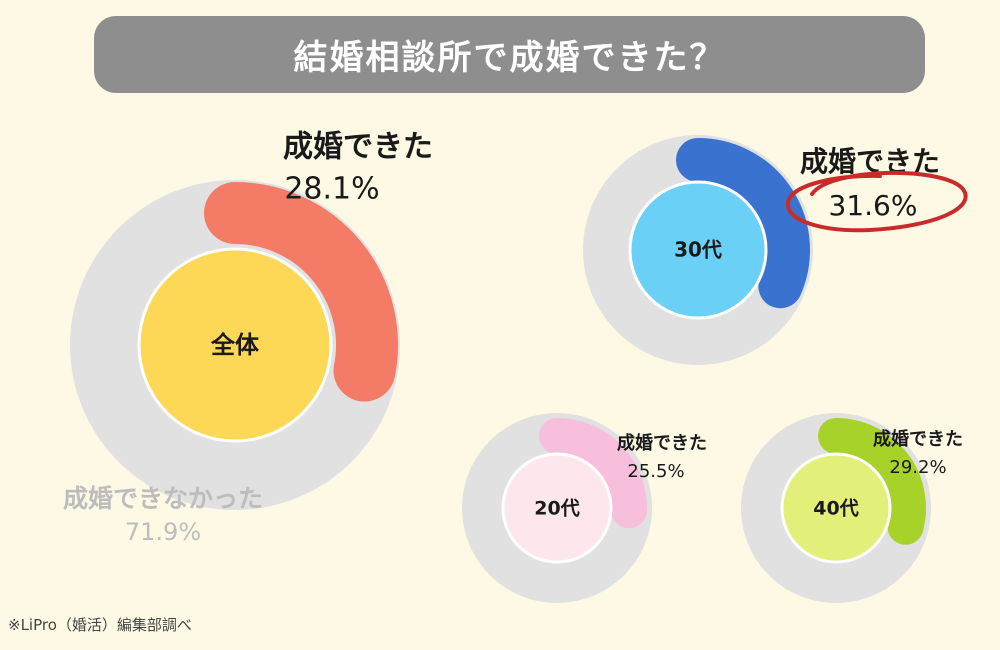 This screenshot has width=1000, height=650. What do you see at coordinates (509, 54) in the screenshot?
I see `chart-title: 結婚相談所で成婚できた？` at bounding box center [509, 54].